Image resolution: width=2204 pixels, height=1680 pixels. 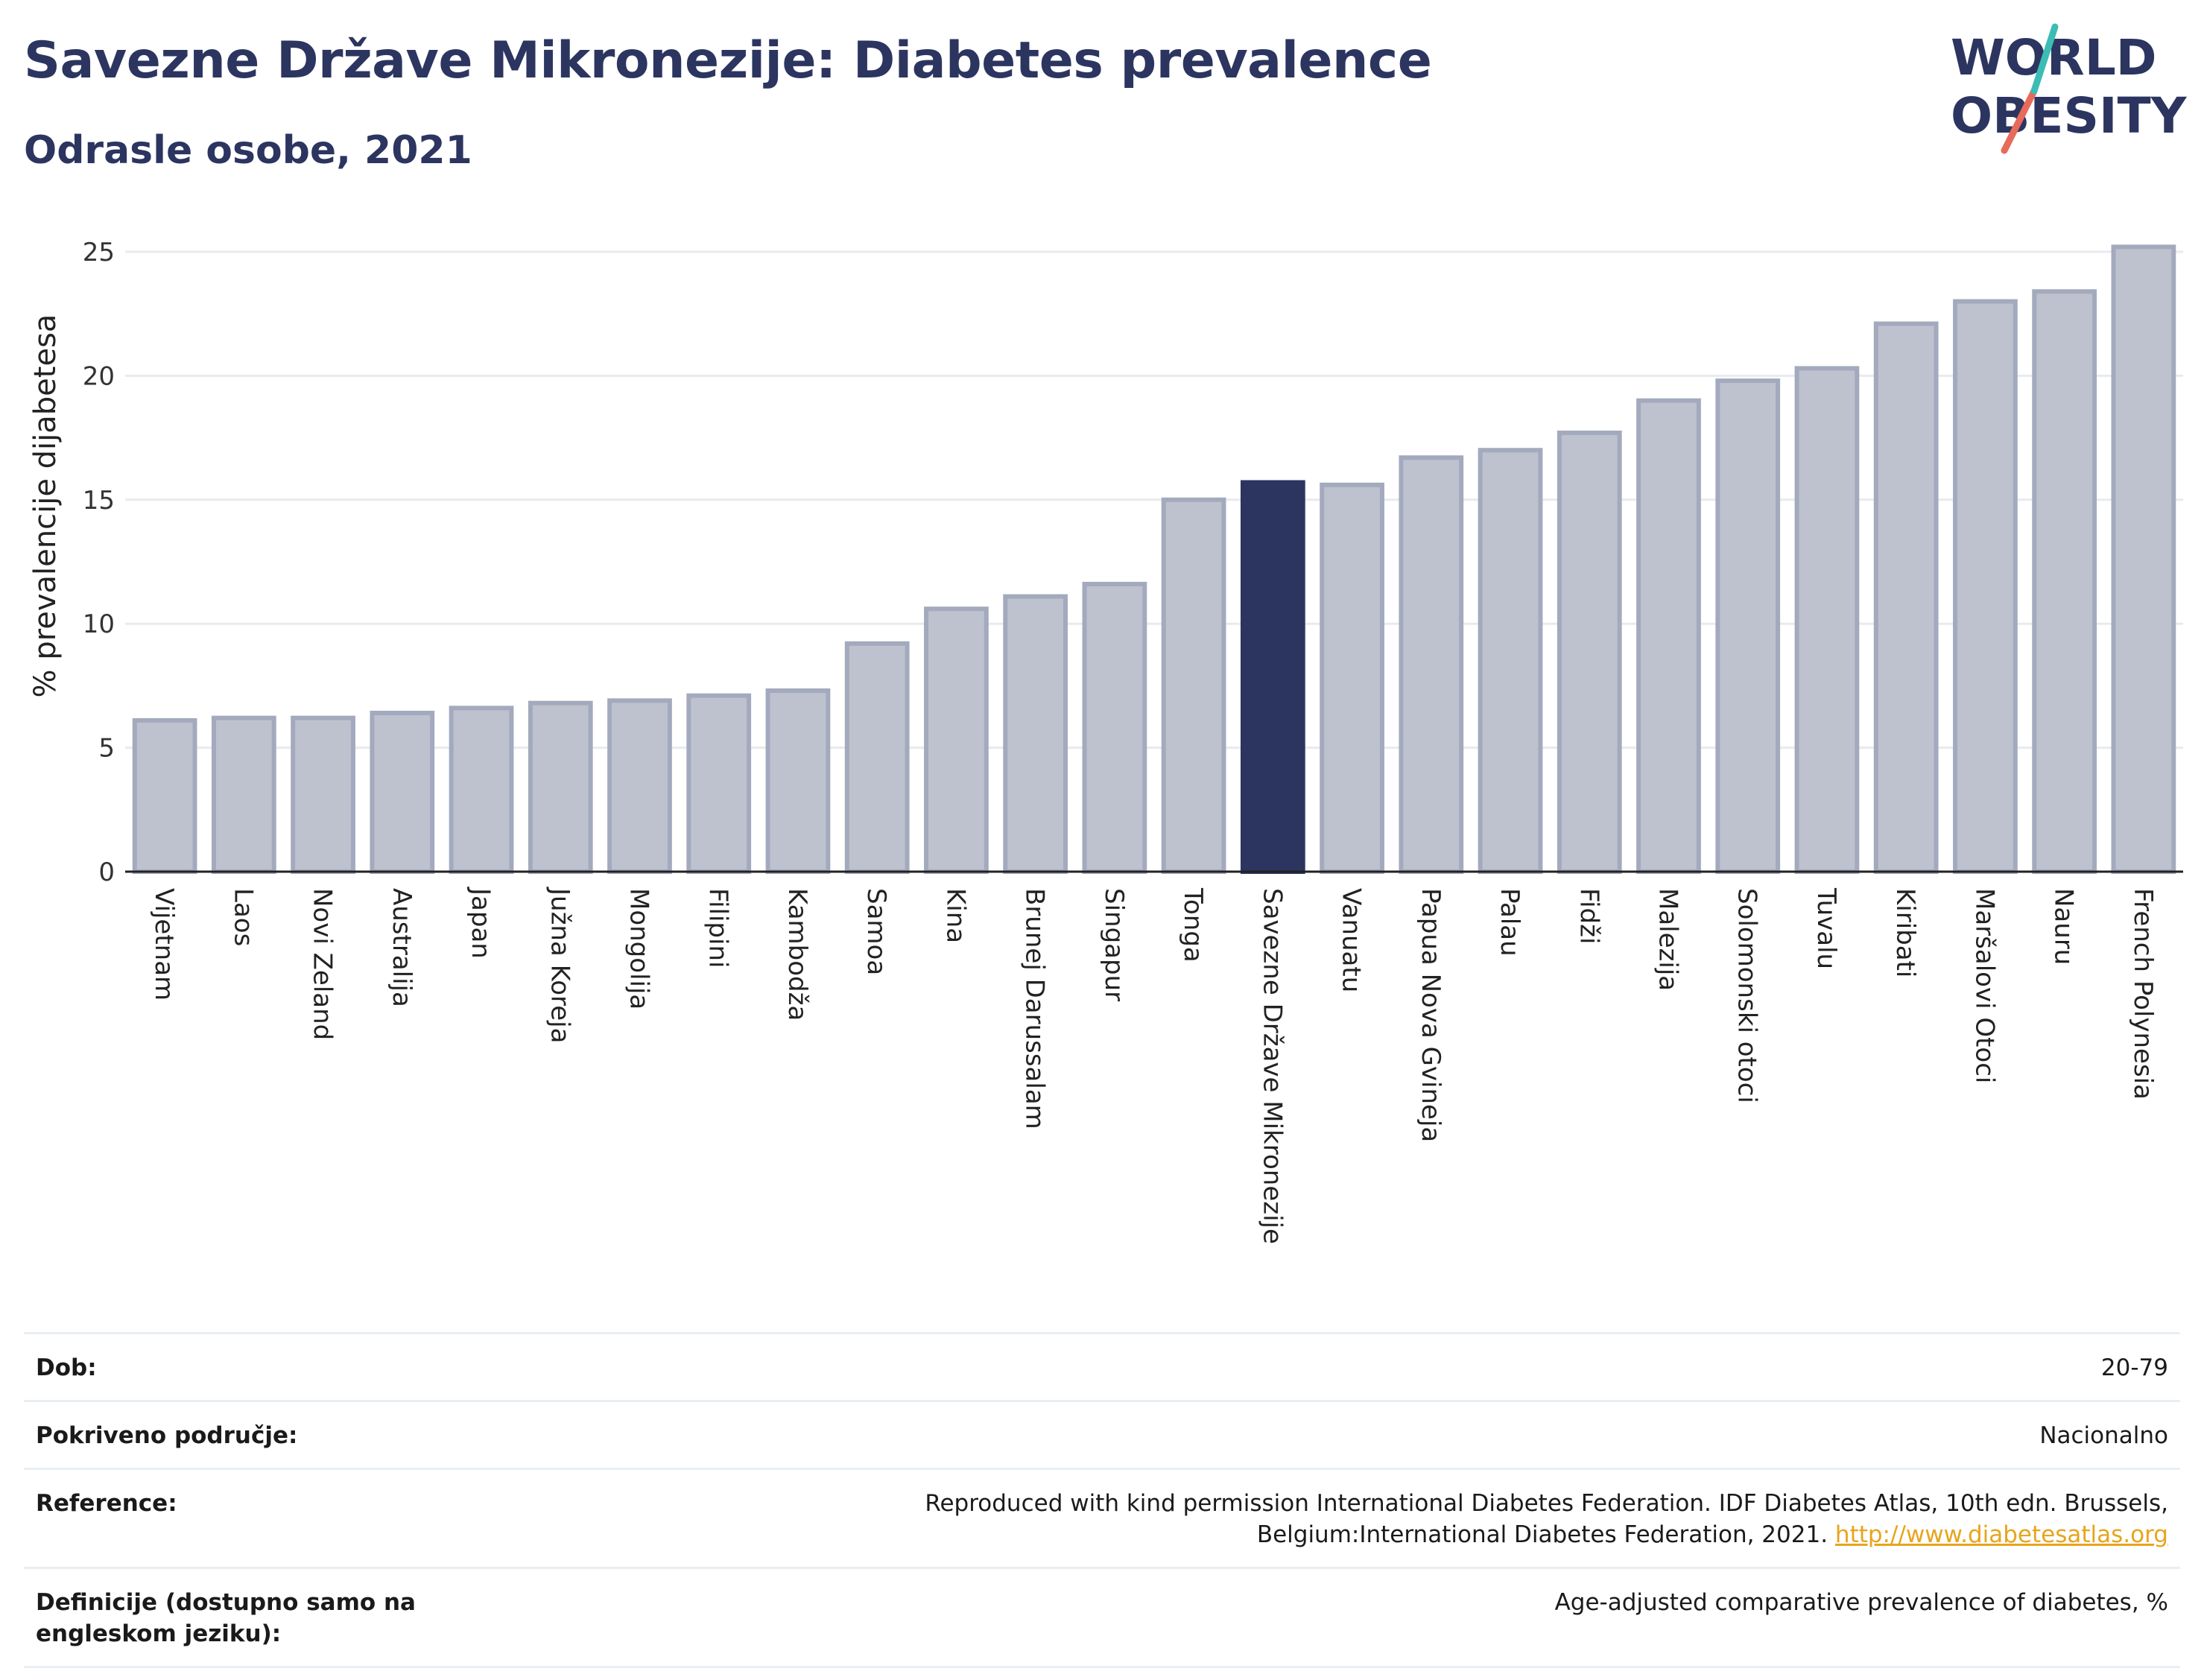 I want to click on x-category-label: Solomonski otoci, so click(x=1747, y=995).